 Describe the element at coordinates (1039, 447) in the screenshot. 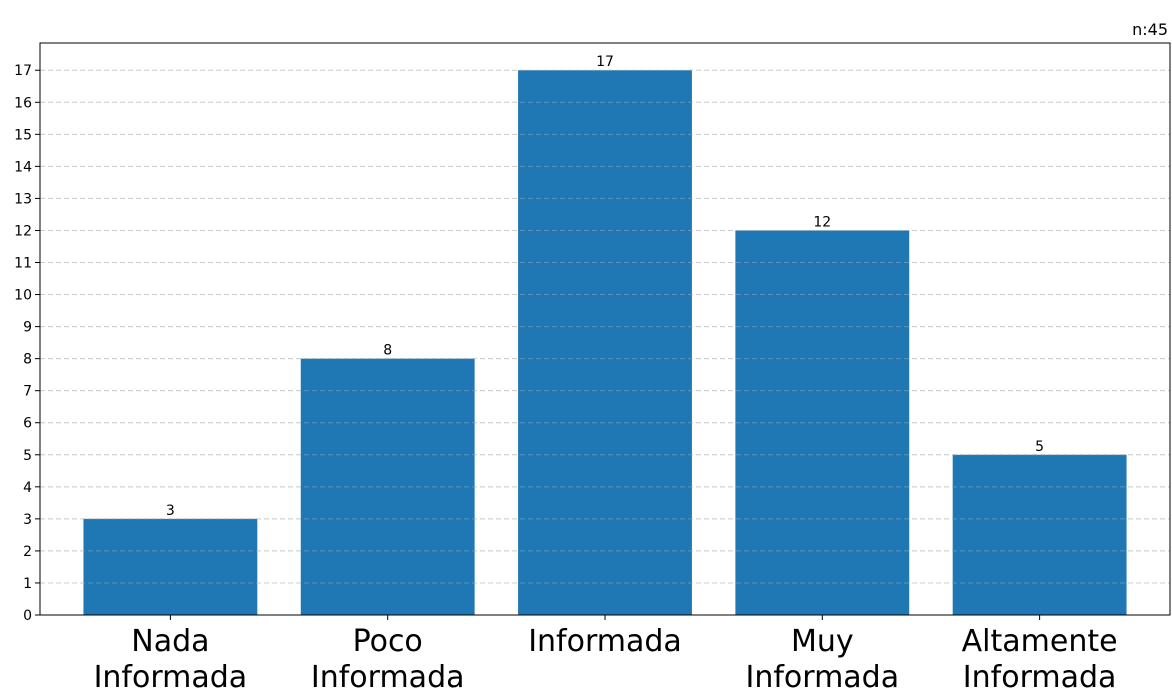

I see `data-label-4: 5` at that location.